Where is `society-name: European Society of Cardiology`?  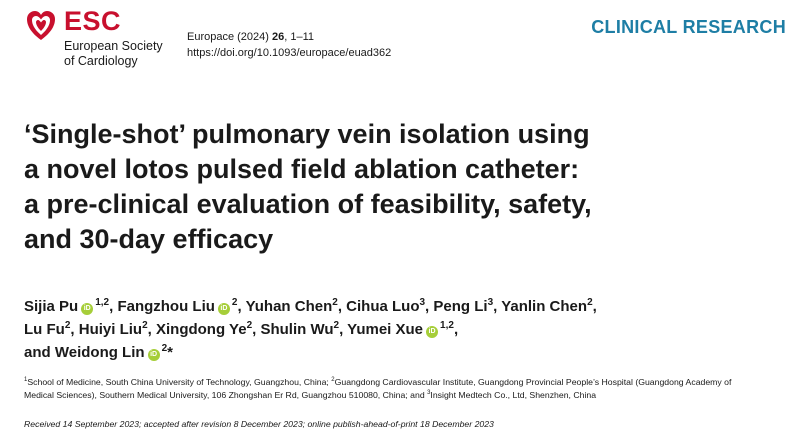
society-name: European Society of Cardiology is located at coordinates (113, 54).